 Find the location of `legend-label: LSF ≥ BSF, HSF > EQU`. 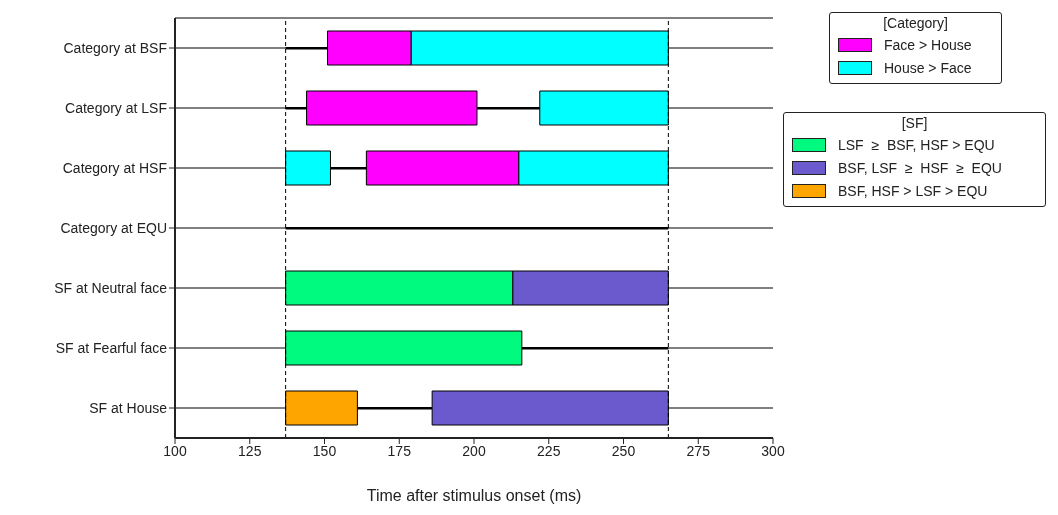

legend-label: LSF ≥ BSF, HSF > EQU is located at coordinates (916, 144).